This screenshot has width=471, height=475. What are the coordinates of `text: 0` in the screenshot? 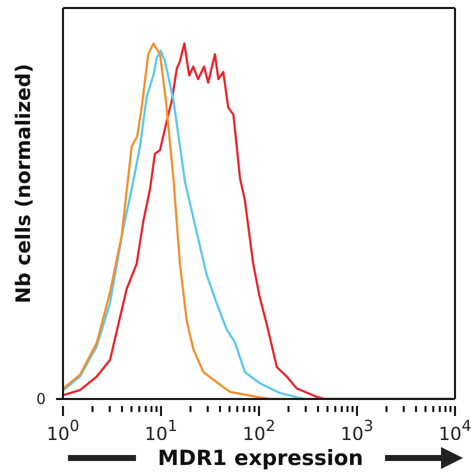 It's located at (41, 399).